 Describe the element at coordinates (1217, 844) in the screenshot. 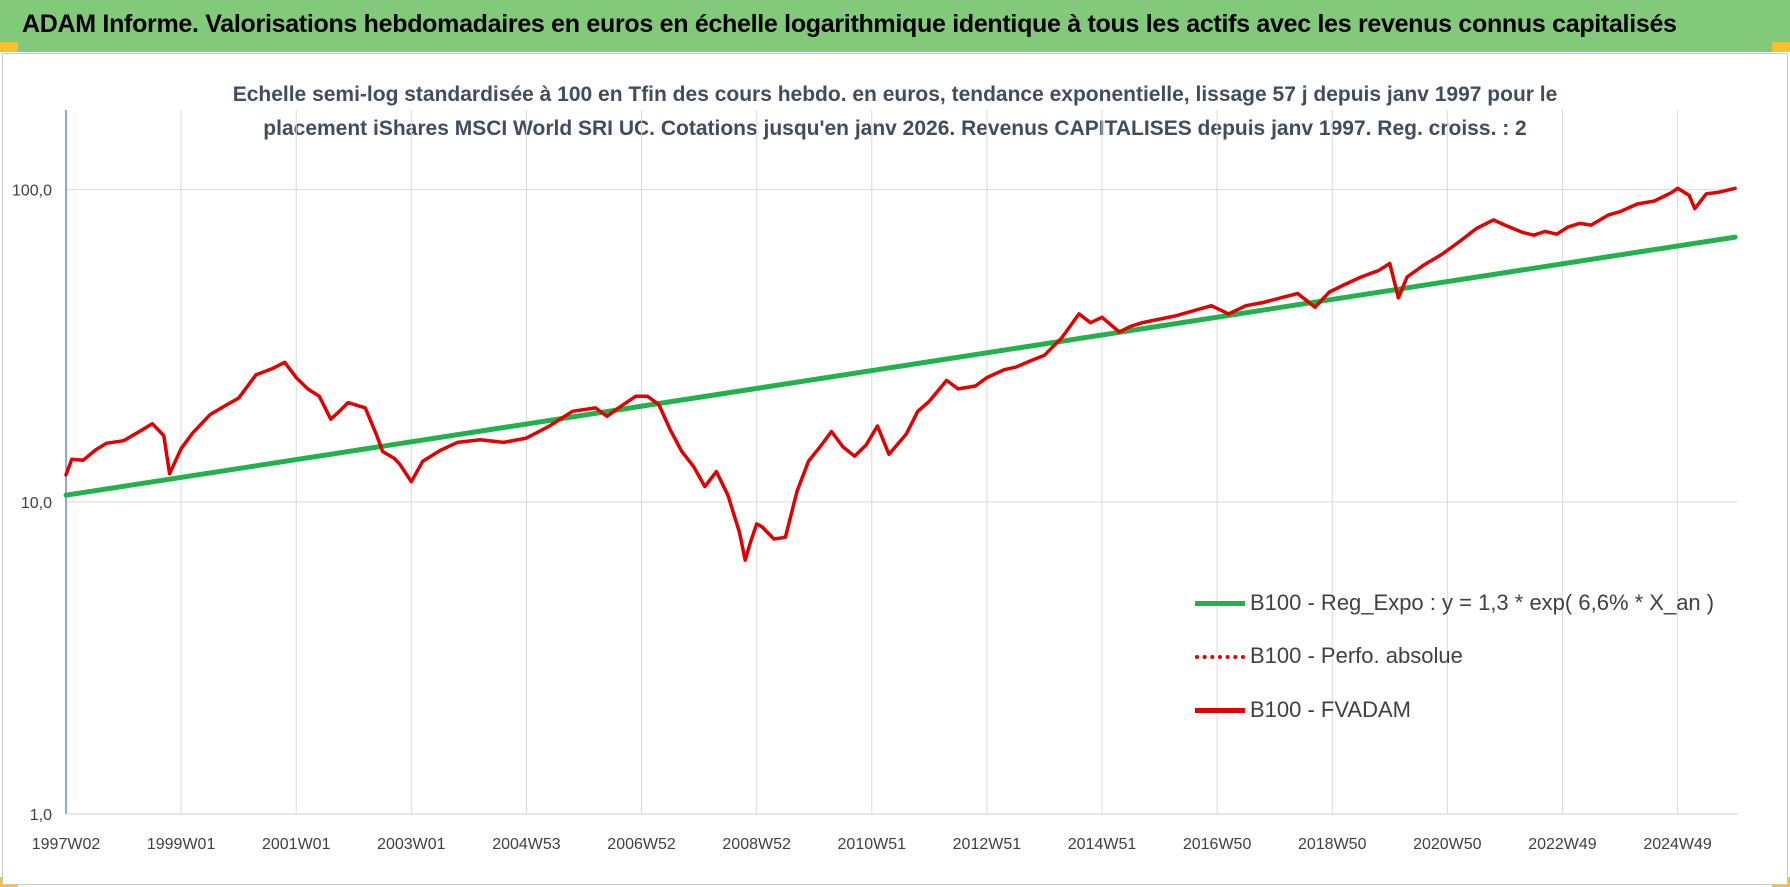

I see `x-tick-label: 2016W50` at that location.